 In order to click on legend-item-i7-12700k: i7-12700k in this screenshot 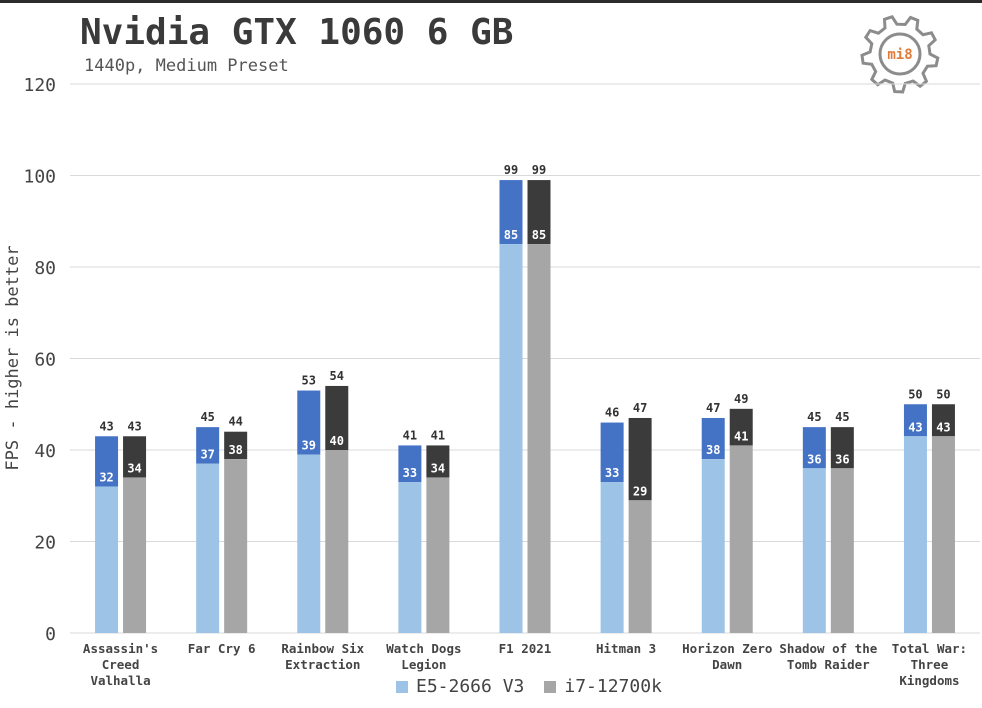, I will do `click(603, 686)`.